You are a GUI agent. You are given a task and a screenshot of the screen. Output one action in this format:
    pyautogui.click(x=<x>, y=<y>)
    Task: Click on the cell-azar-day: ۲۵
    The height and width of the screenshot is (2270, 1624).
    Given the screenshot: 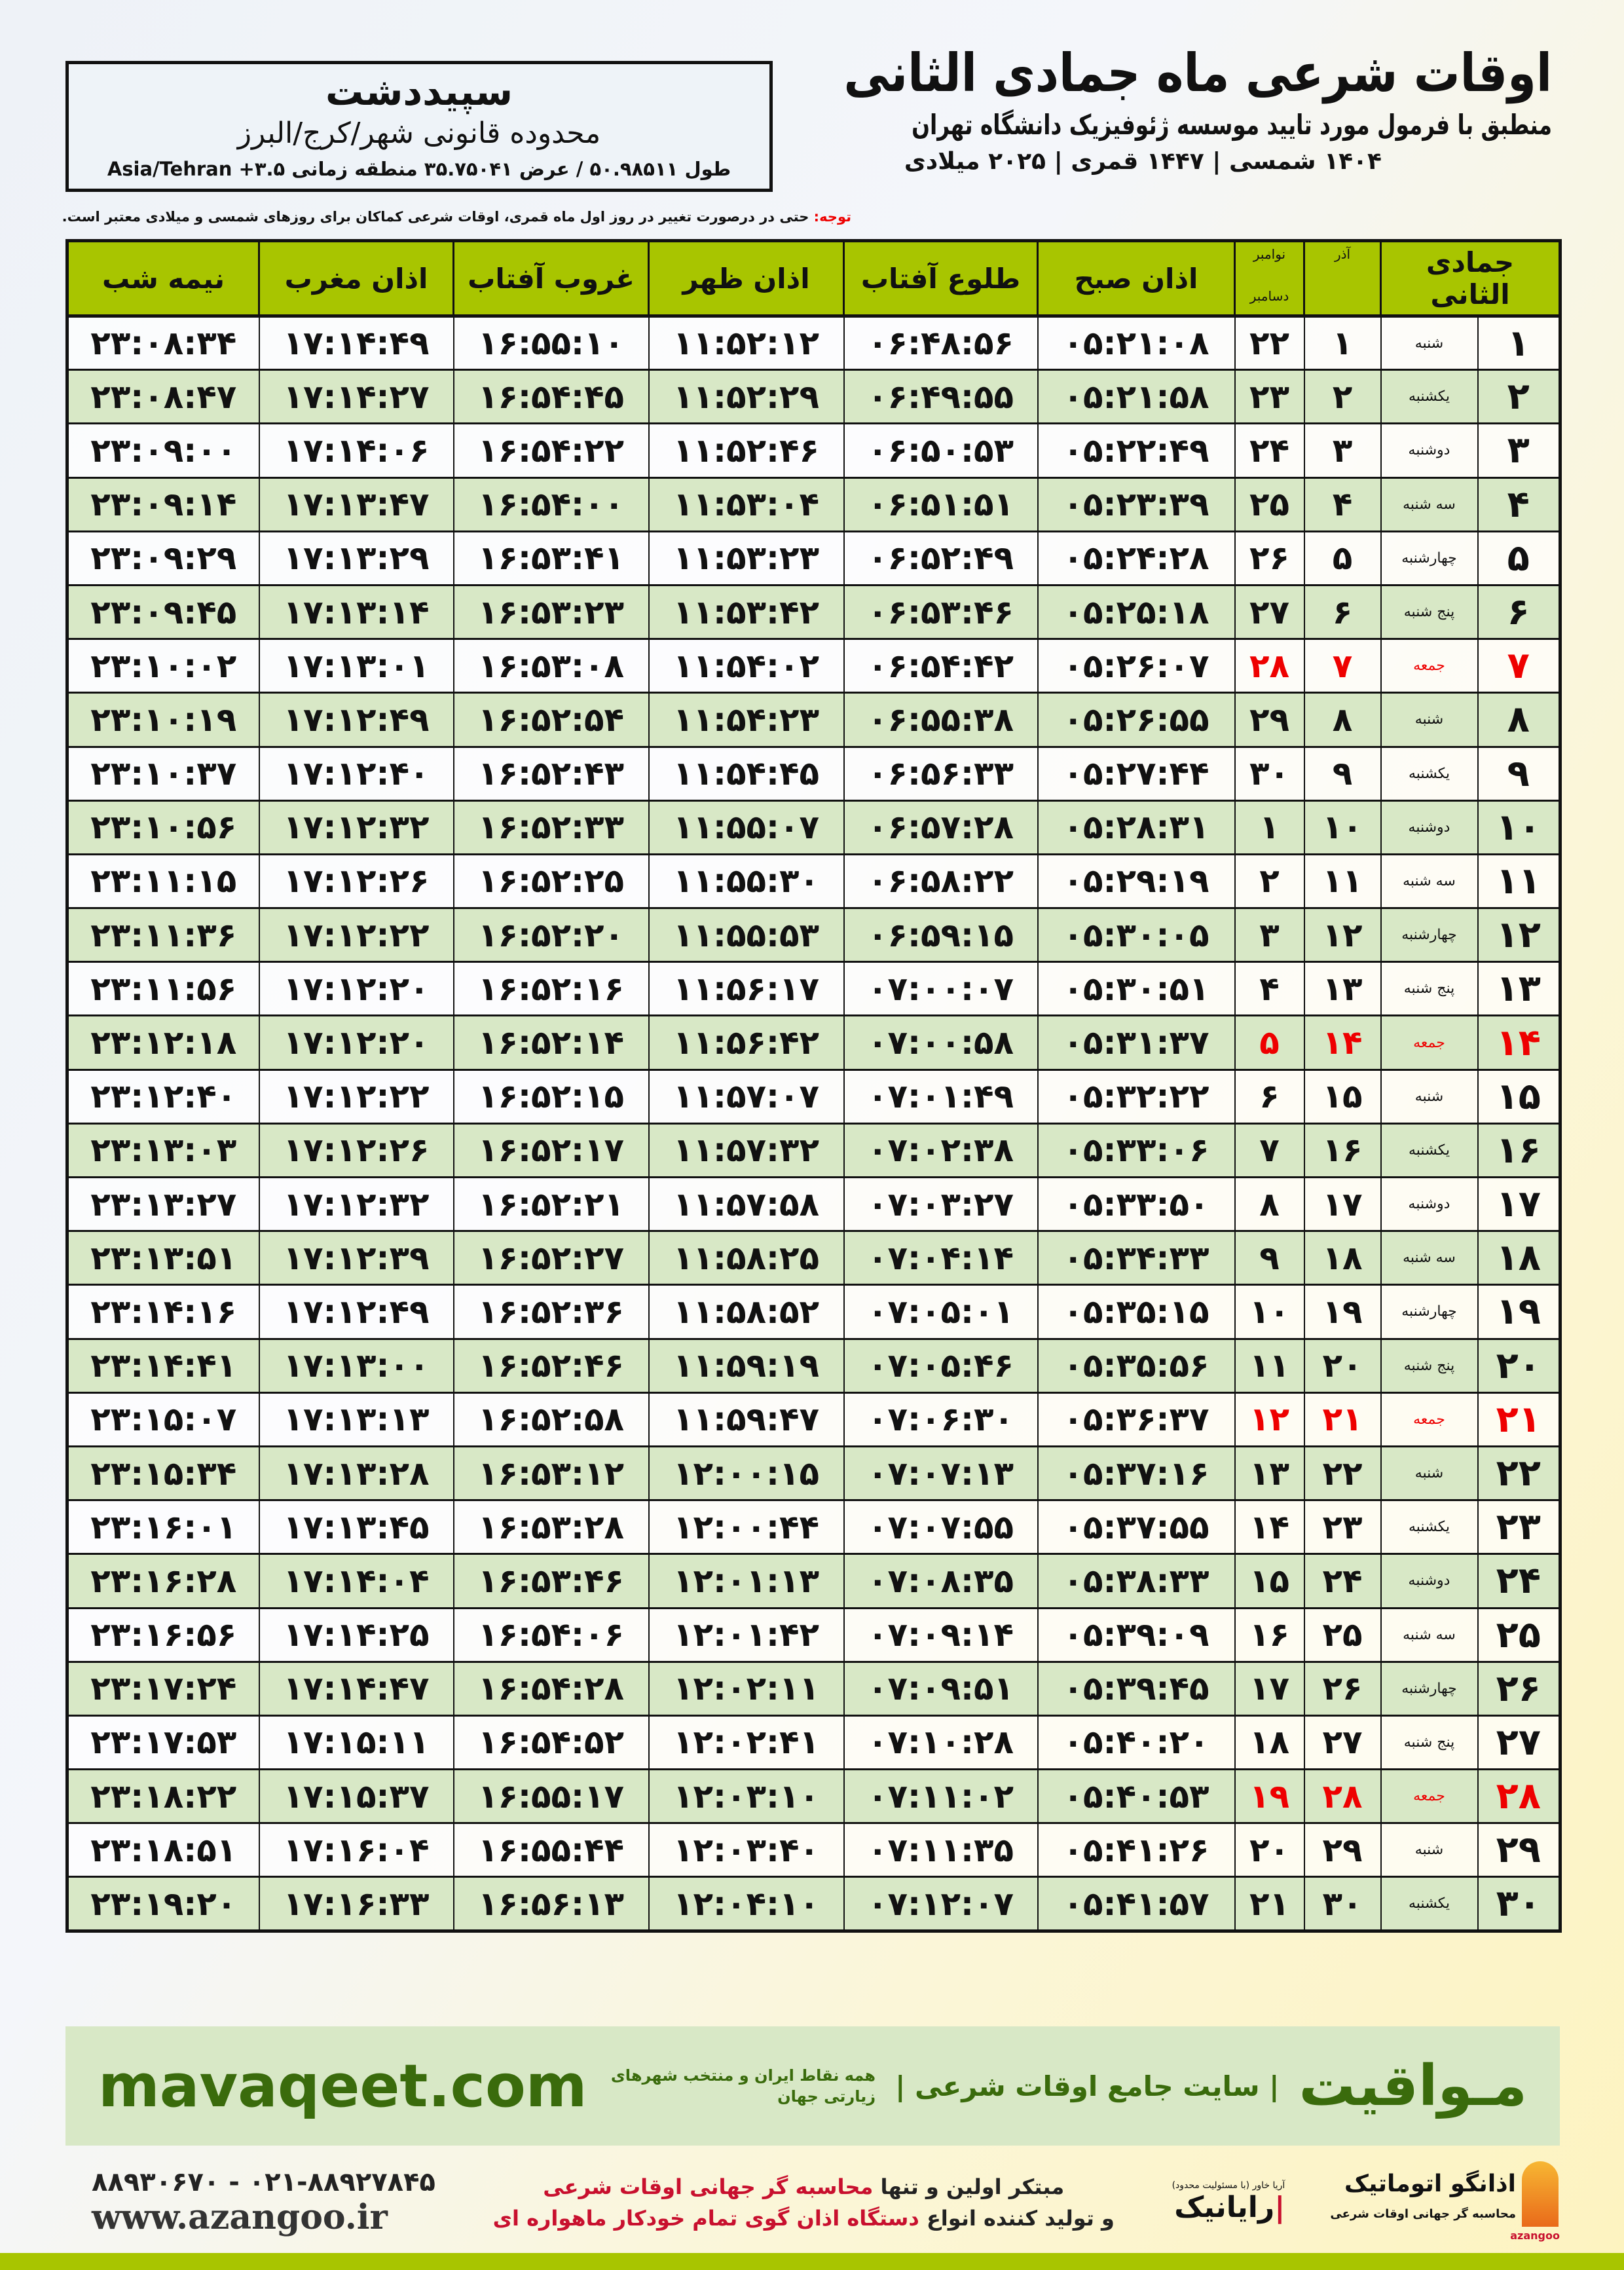 What is the action you would take?
    pyautogui.click(x=1342, y=1635)
    